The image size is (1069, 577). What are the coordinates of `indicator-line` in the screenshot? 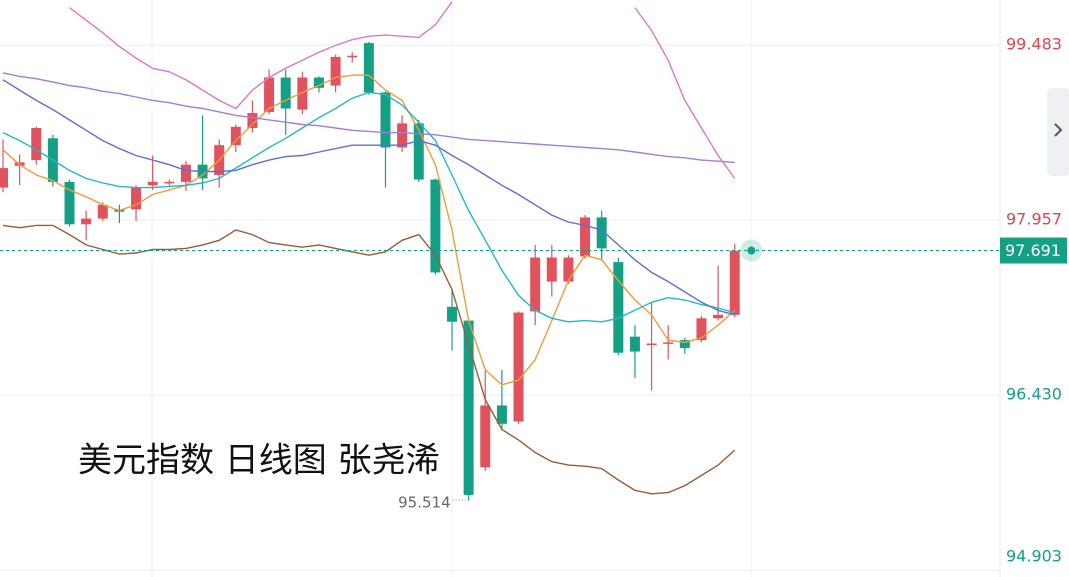 It's located at (368, 118).